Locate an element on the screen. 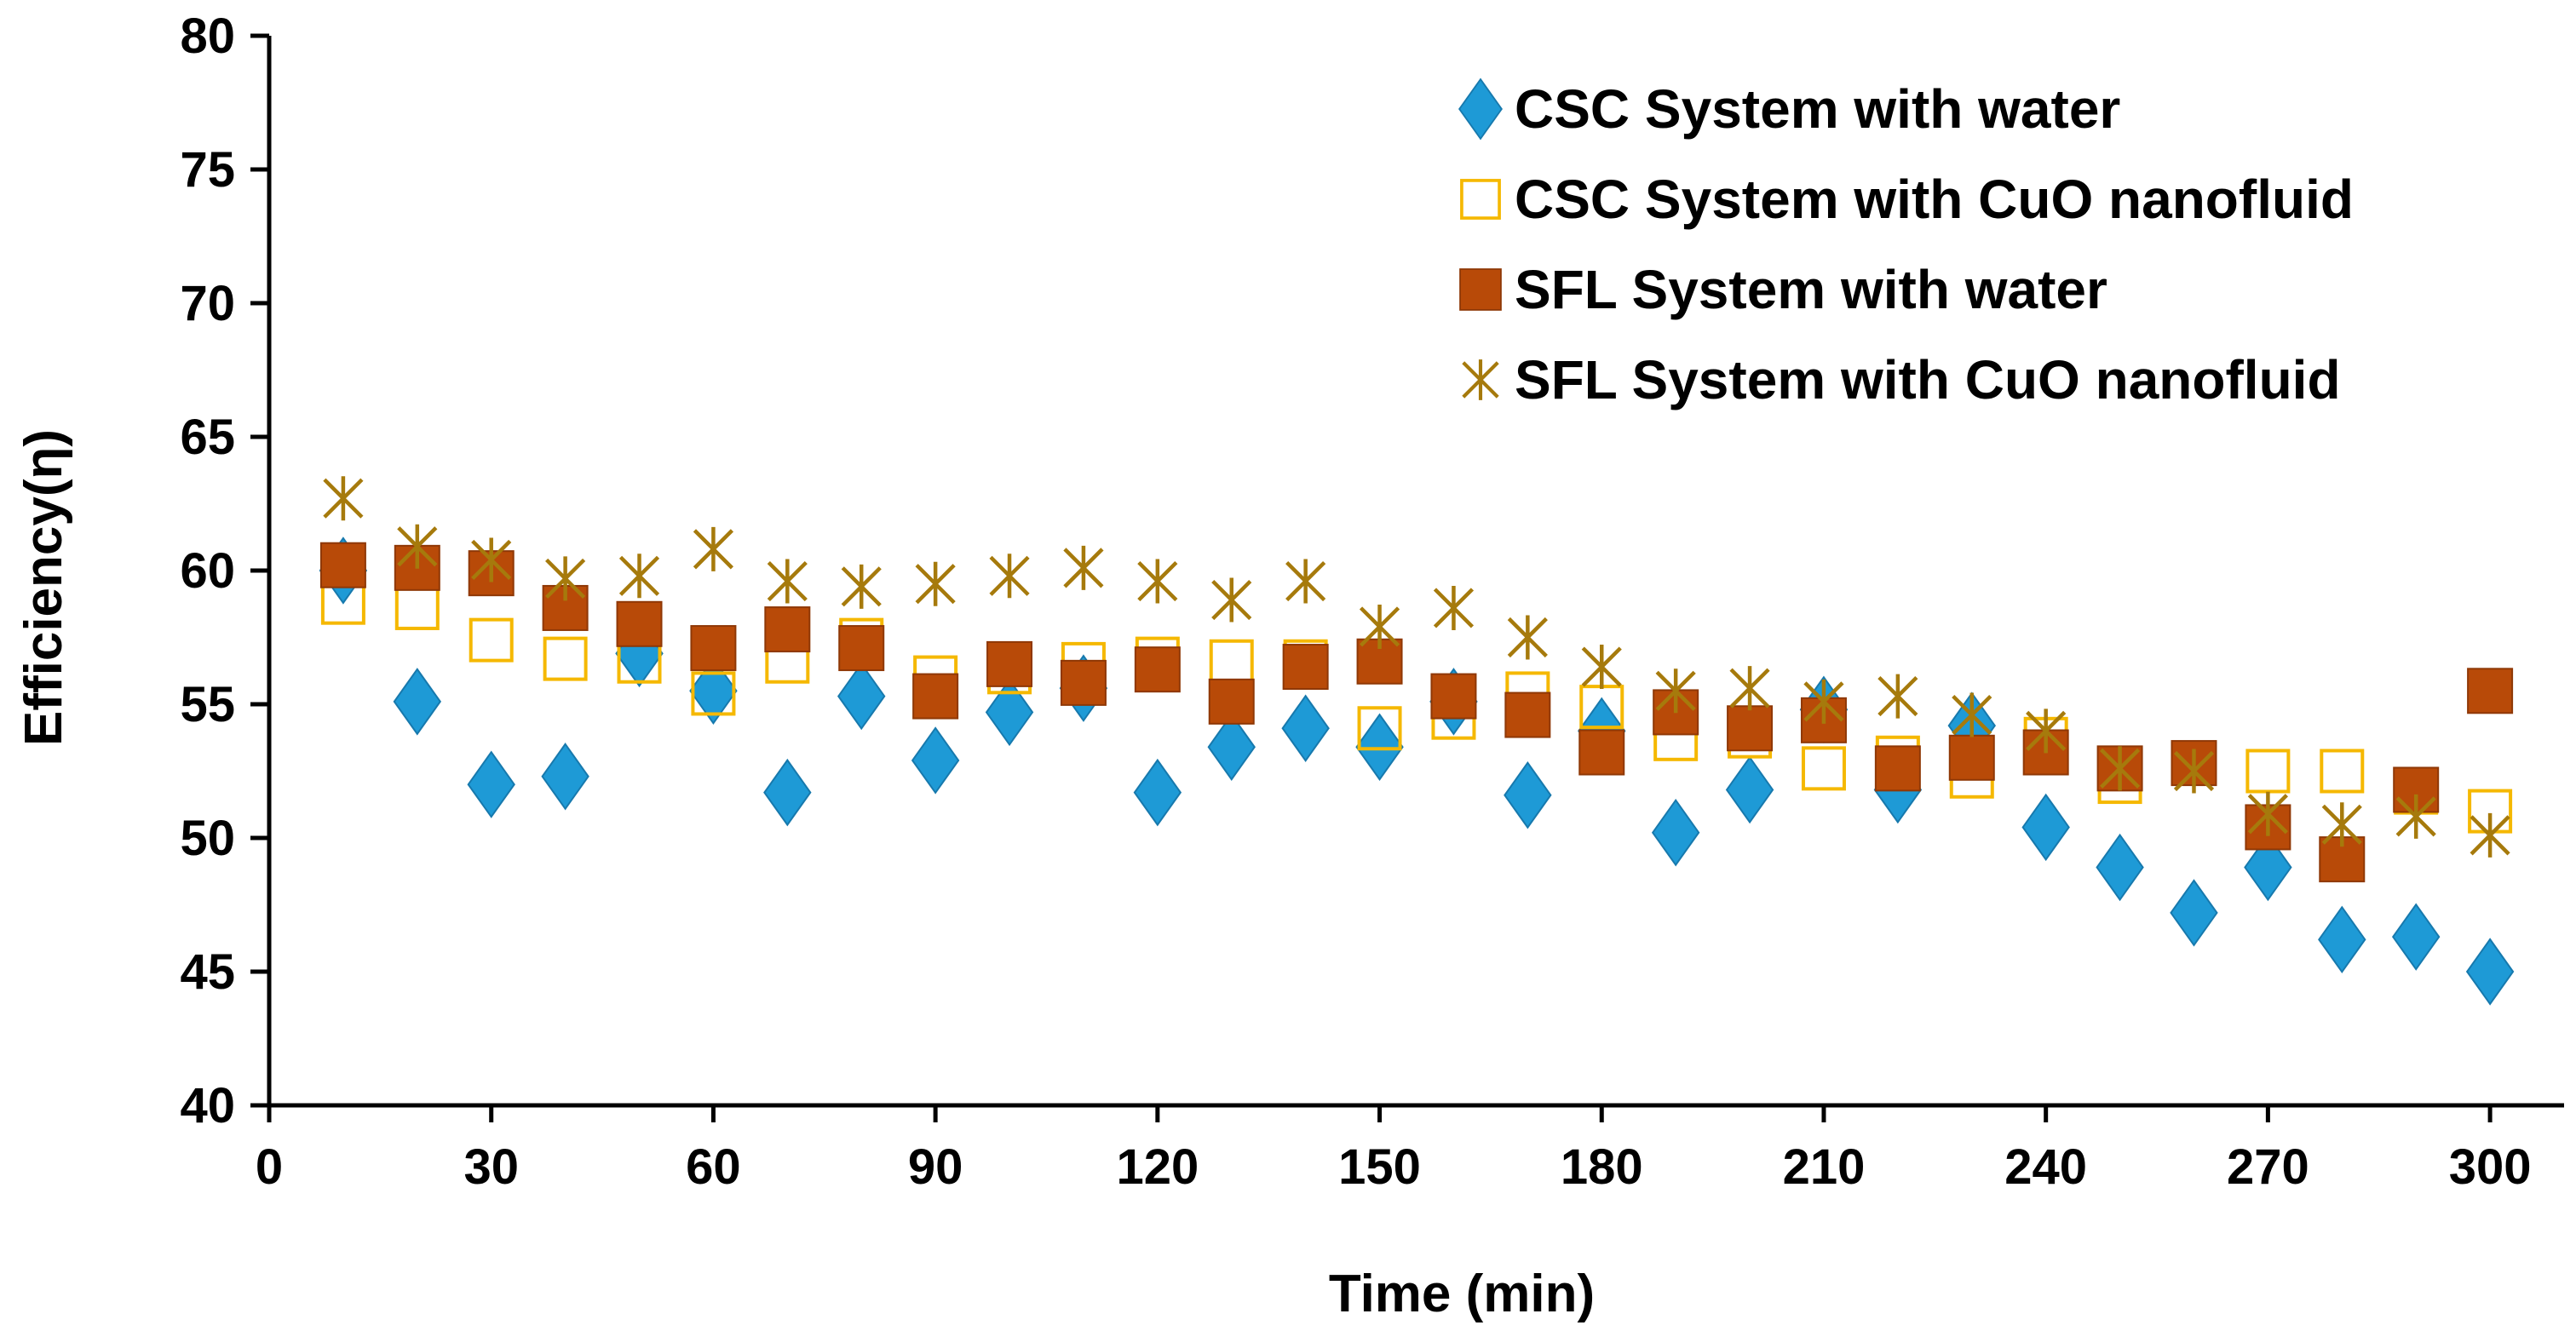  legend-label: SFL System with CuO nanofluid is located at coordinates (1928, 379).